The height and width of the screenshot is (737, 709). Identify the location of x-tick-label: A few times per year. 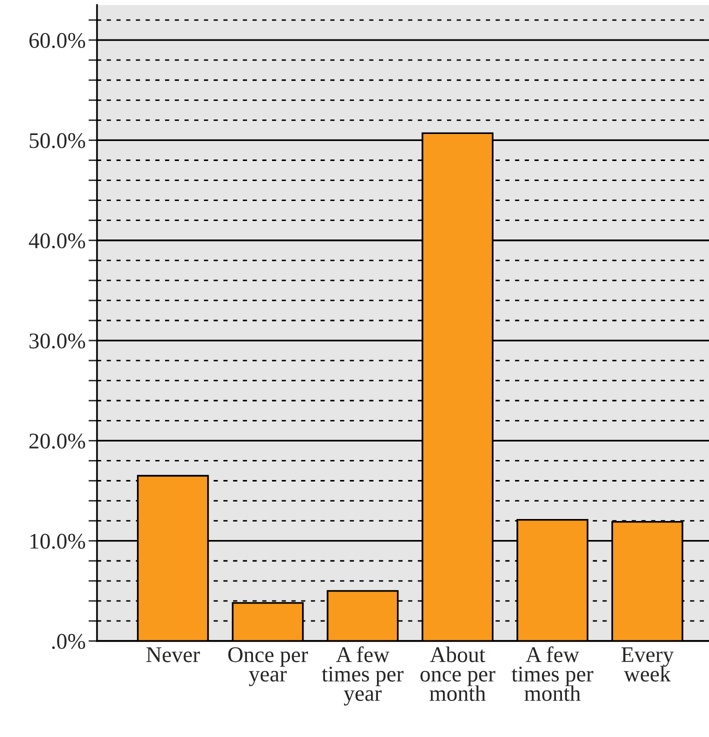
(363, 676).